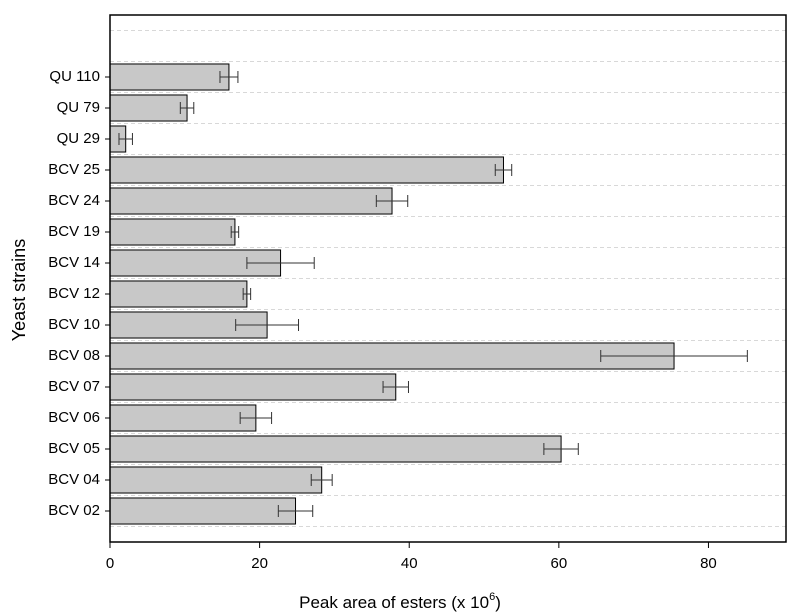  I want to click on y-tick-label: QU 29, so click(78, 138).